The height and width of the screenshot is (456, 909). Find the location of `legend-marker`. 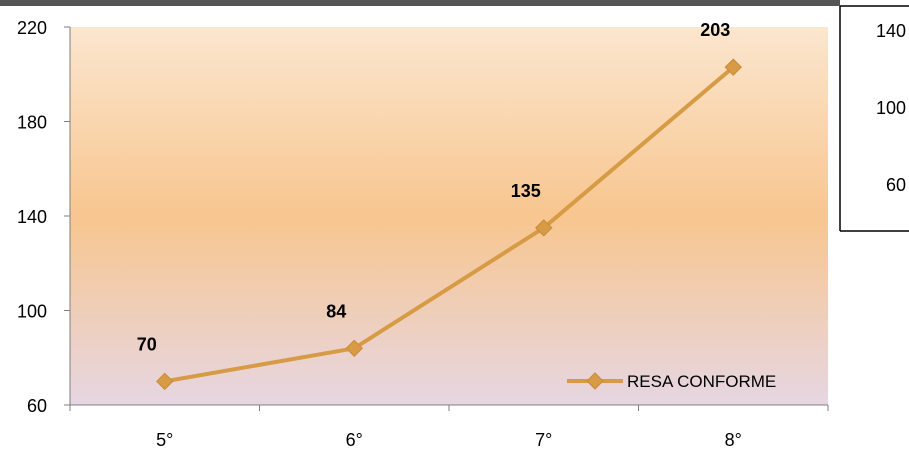

legend-marker is located at coordinates (595, 381).